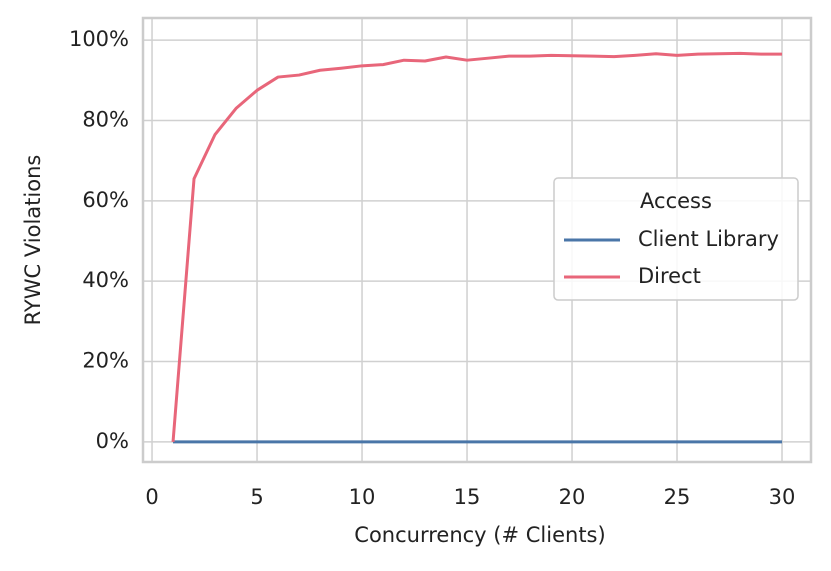  I want to click on x-tick-label: 5, so click(256, 497).